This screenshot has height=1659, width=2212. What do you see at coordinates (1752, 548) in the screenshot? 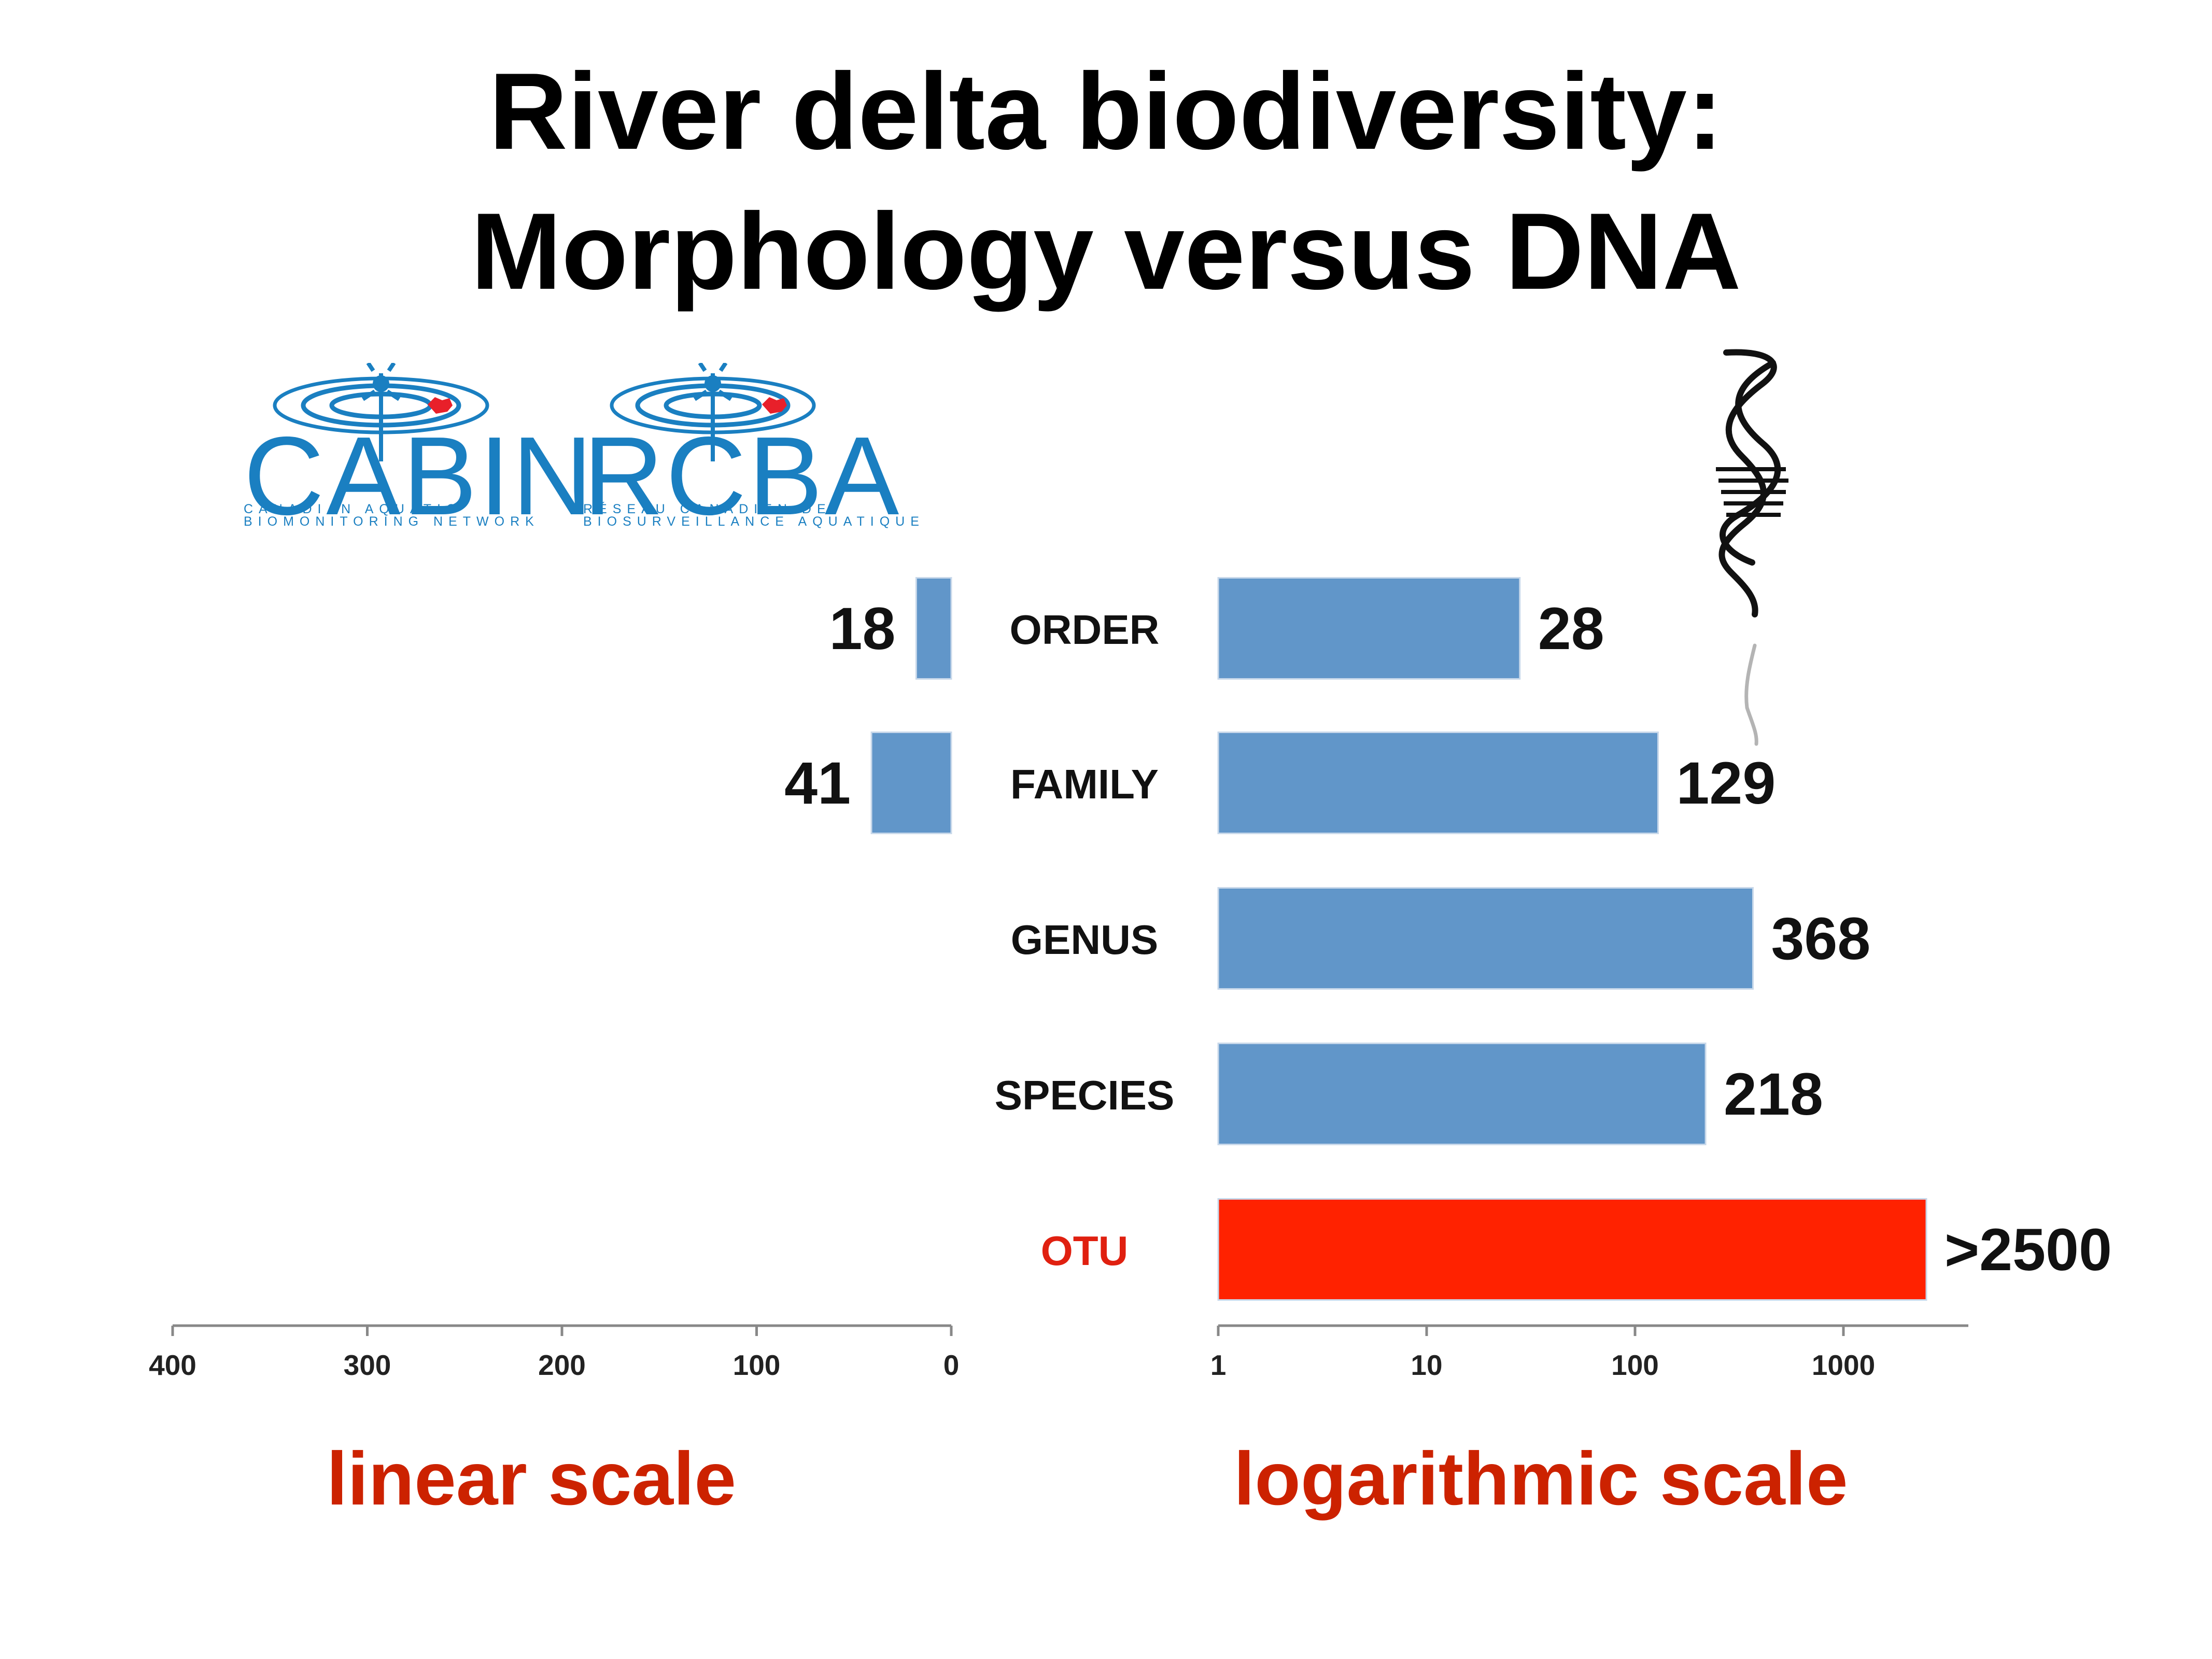
I see `dna-helix-icon` at bounding box center [1752, 548].